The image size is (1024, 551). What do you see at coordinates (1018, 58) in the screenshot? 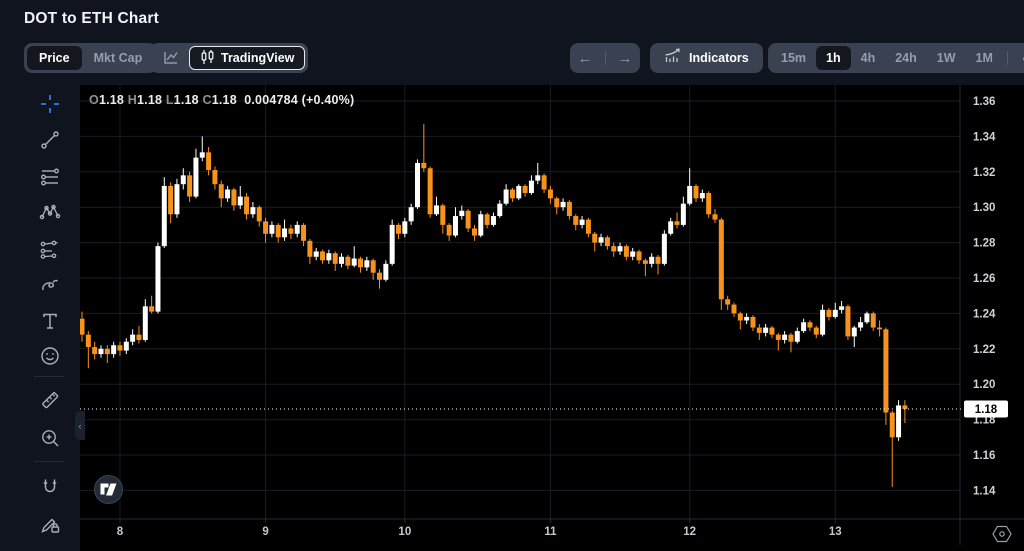
I see `timeframe-settings-button` at bounding box center [1018, 58].